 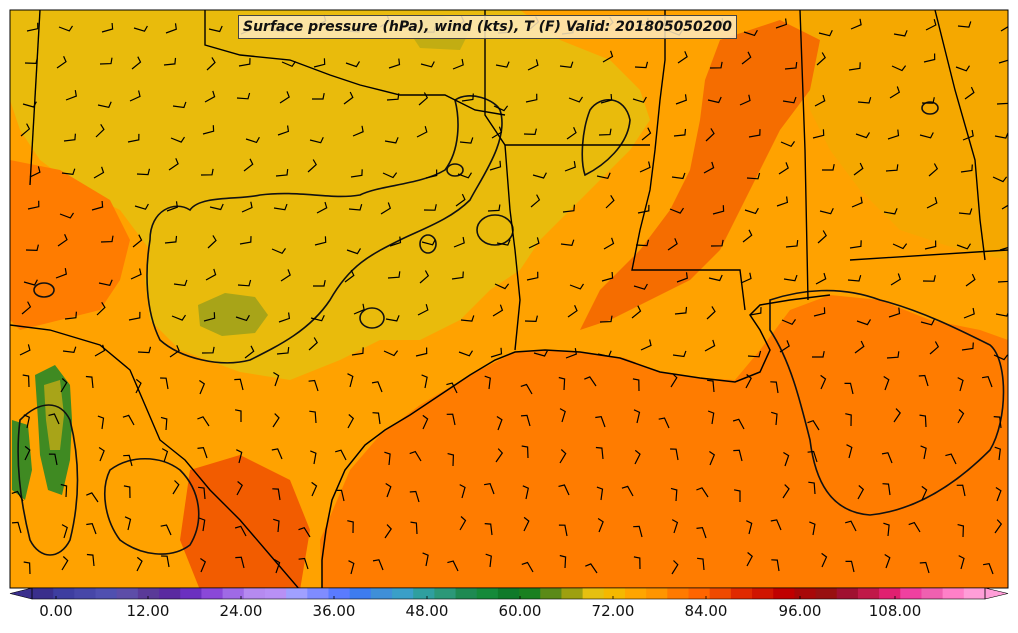 What do you see at coordinates (56, 611) in the screenshot?
I see `colorbar-tick-label: 0.00` at bounding box center [56, 611].